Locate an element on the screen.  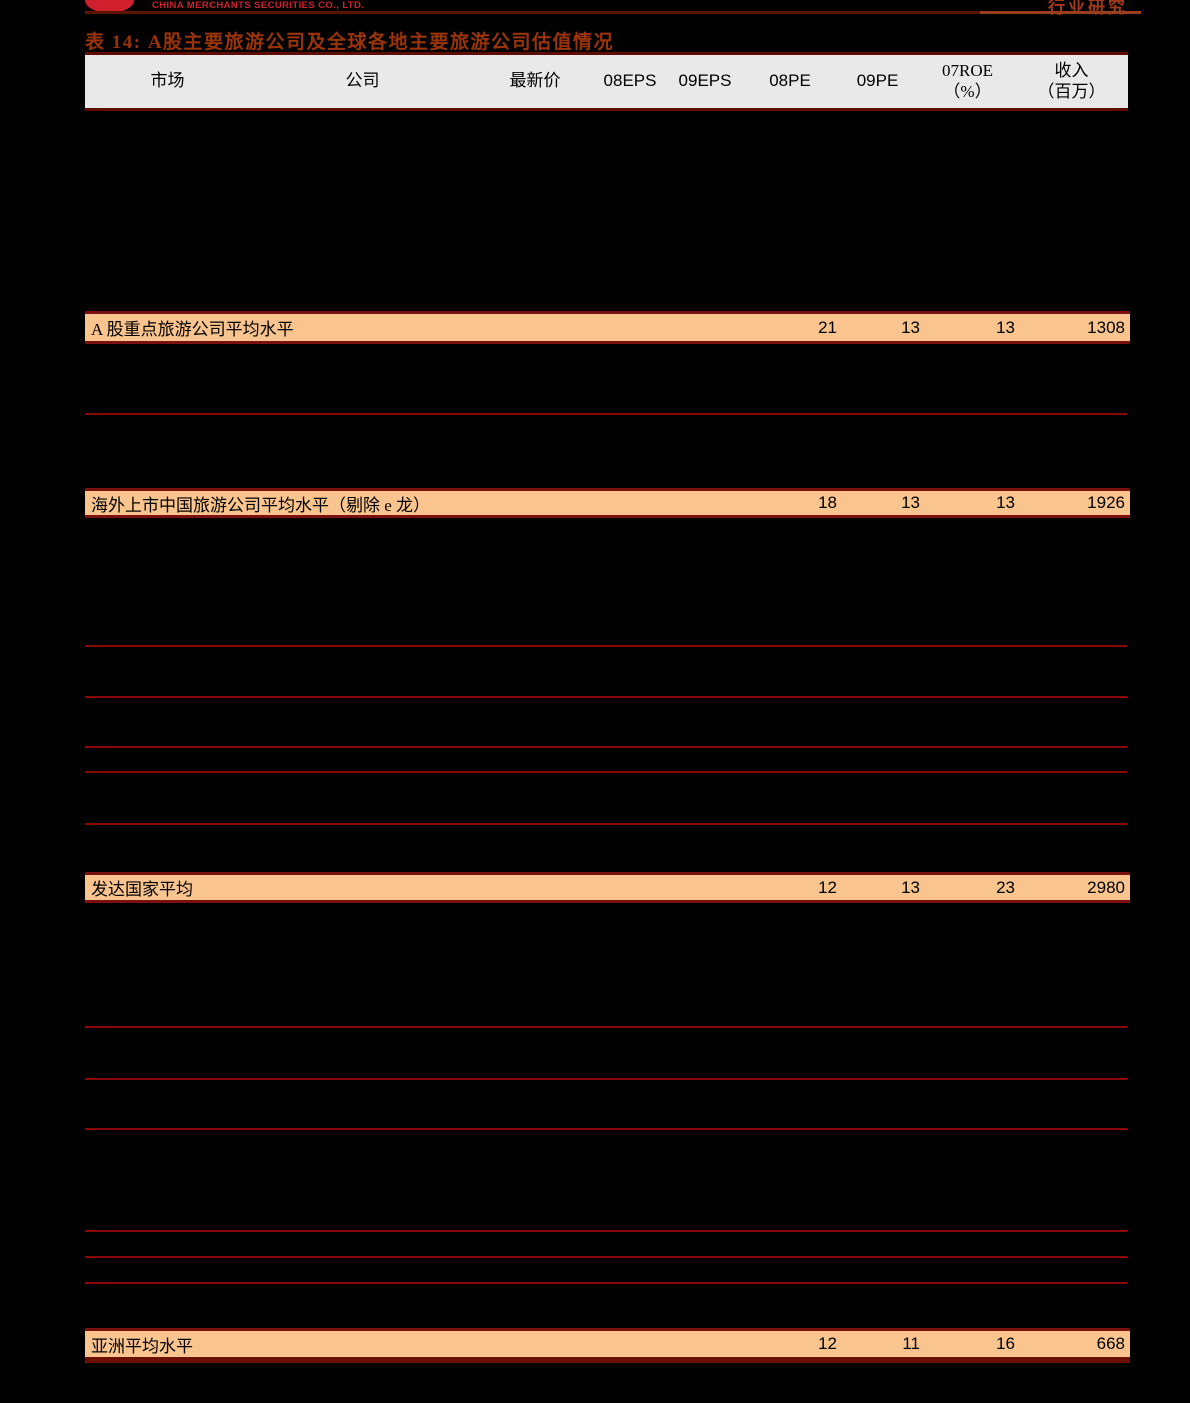
section-label: 行业研究 is located at coordinates (1088, 8).